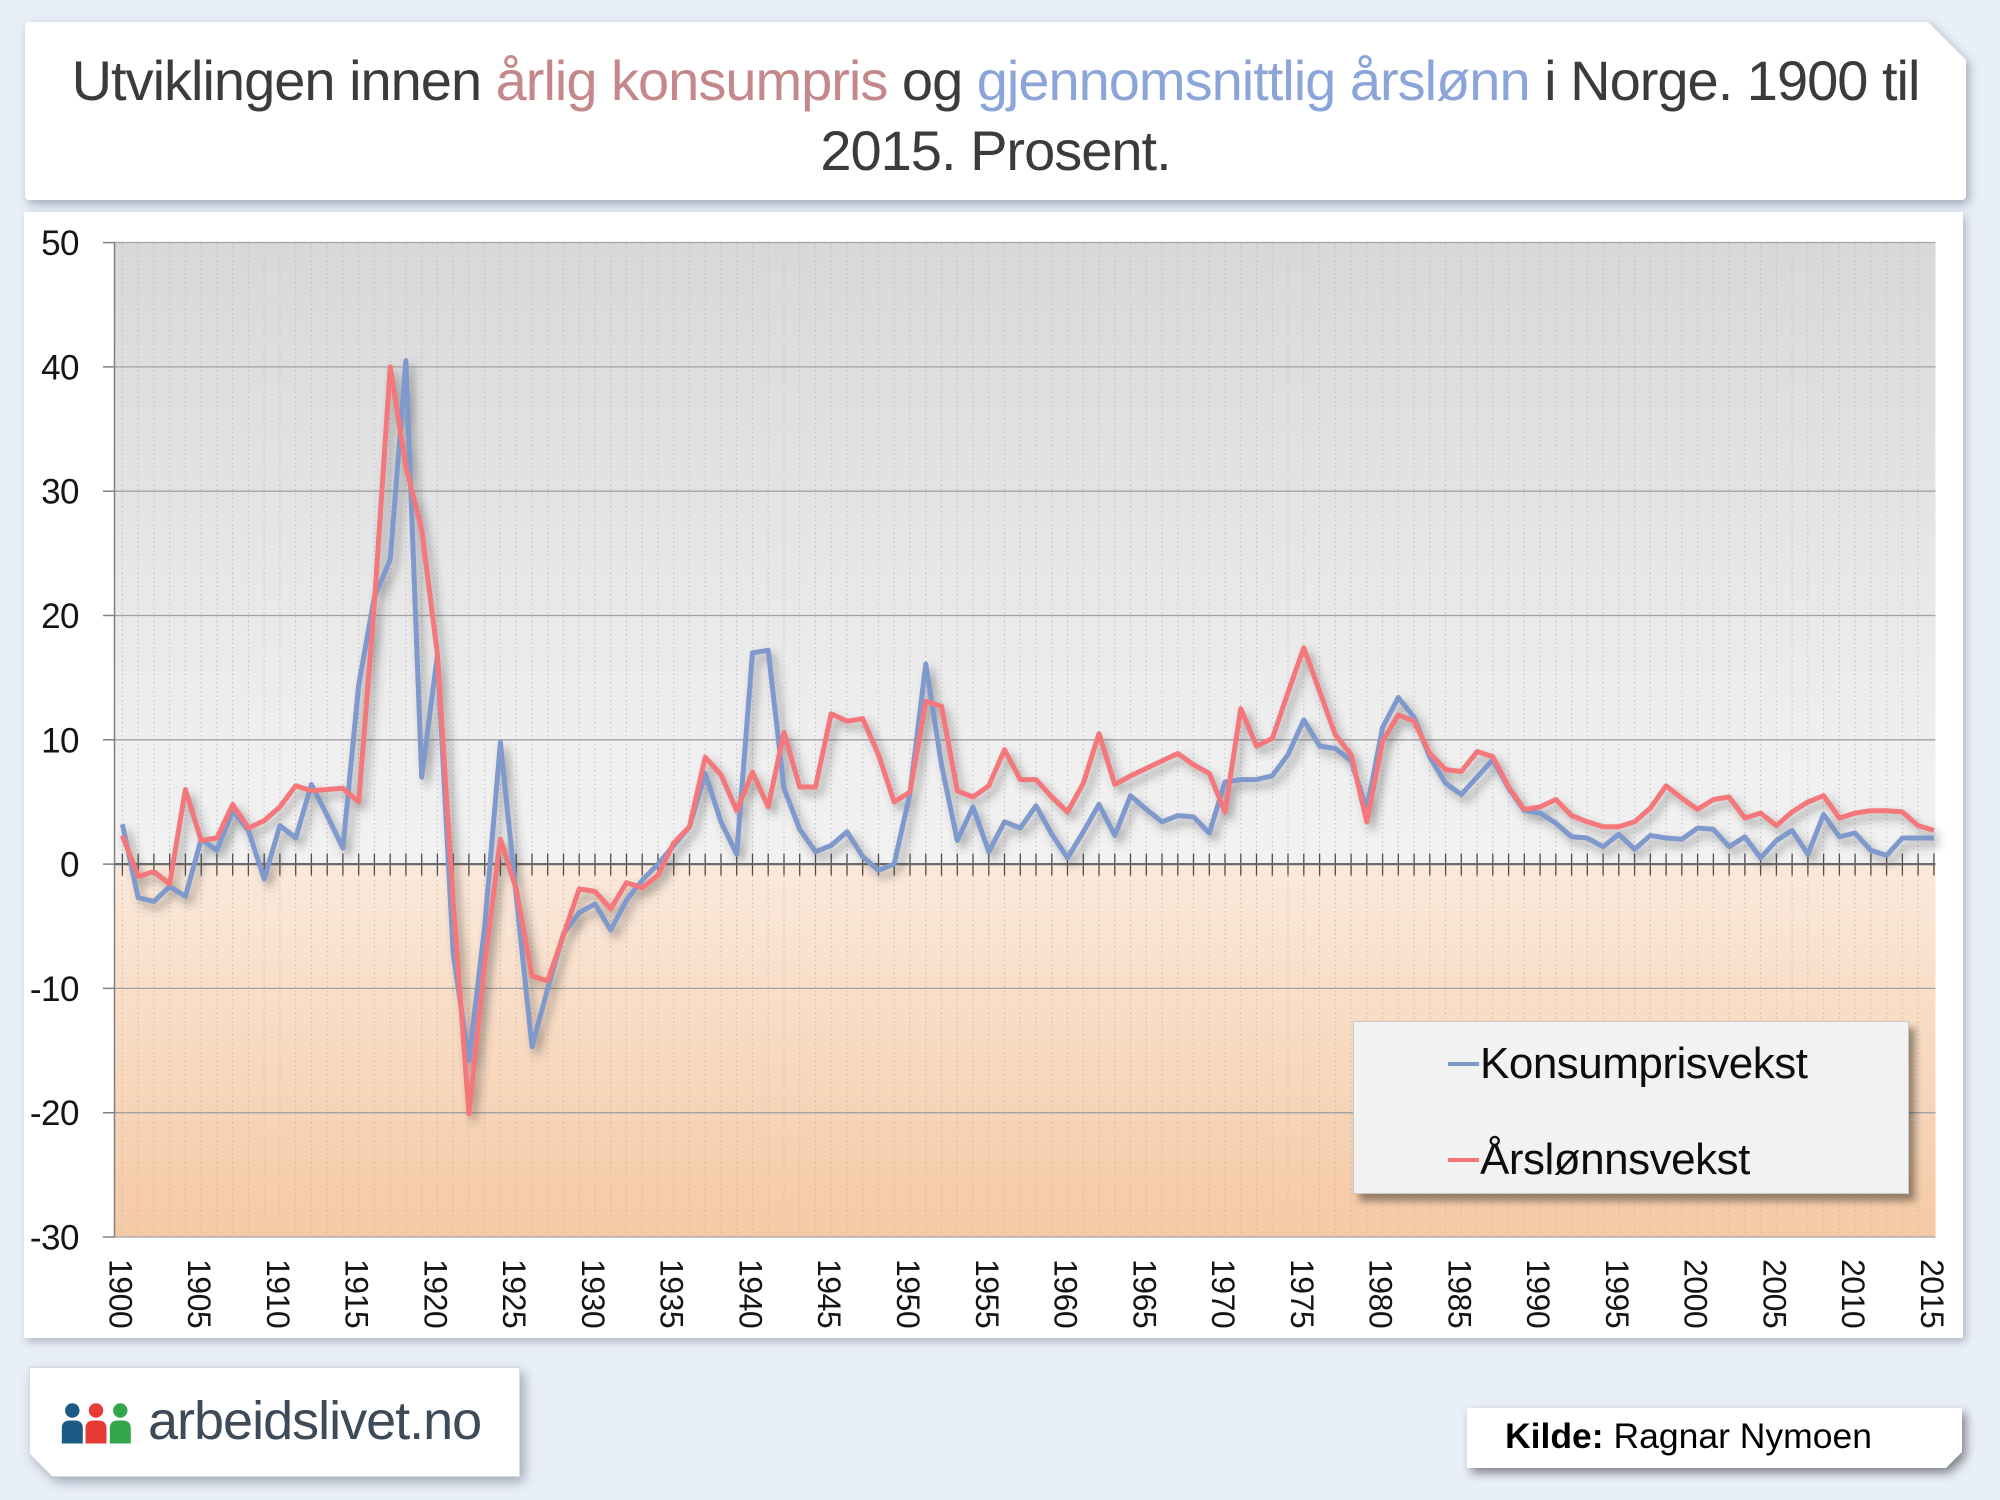  I want to click on svg-text: 1905, so click(199, 1293).